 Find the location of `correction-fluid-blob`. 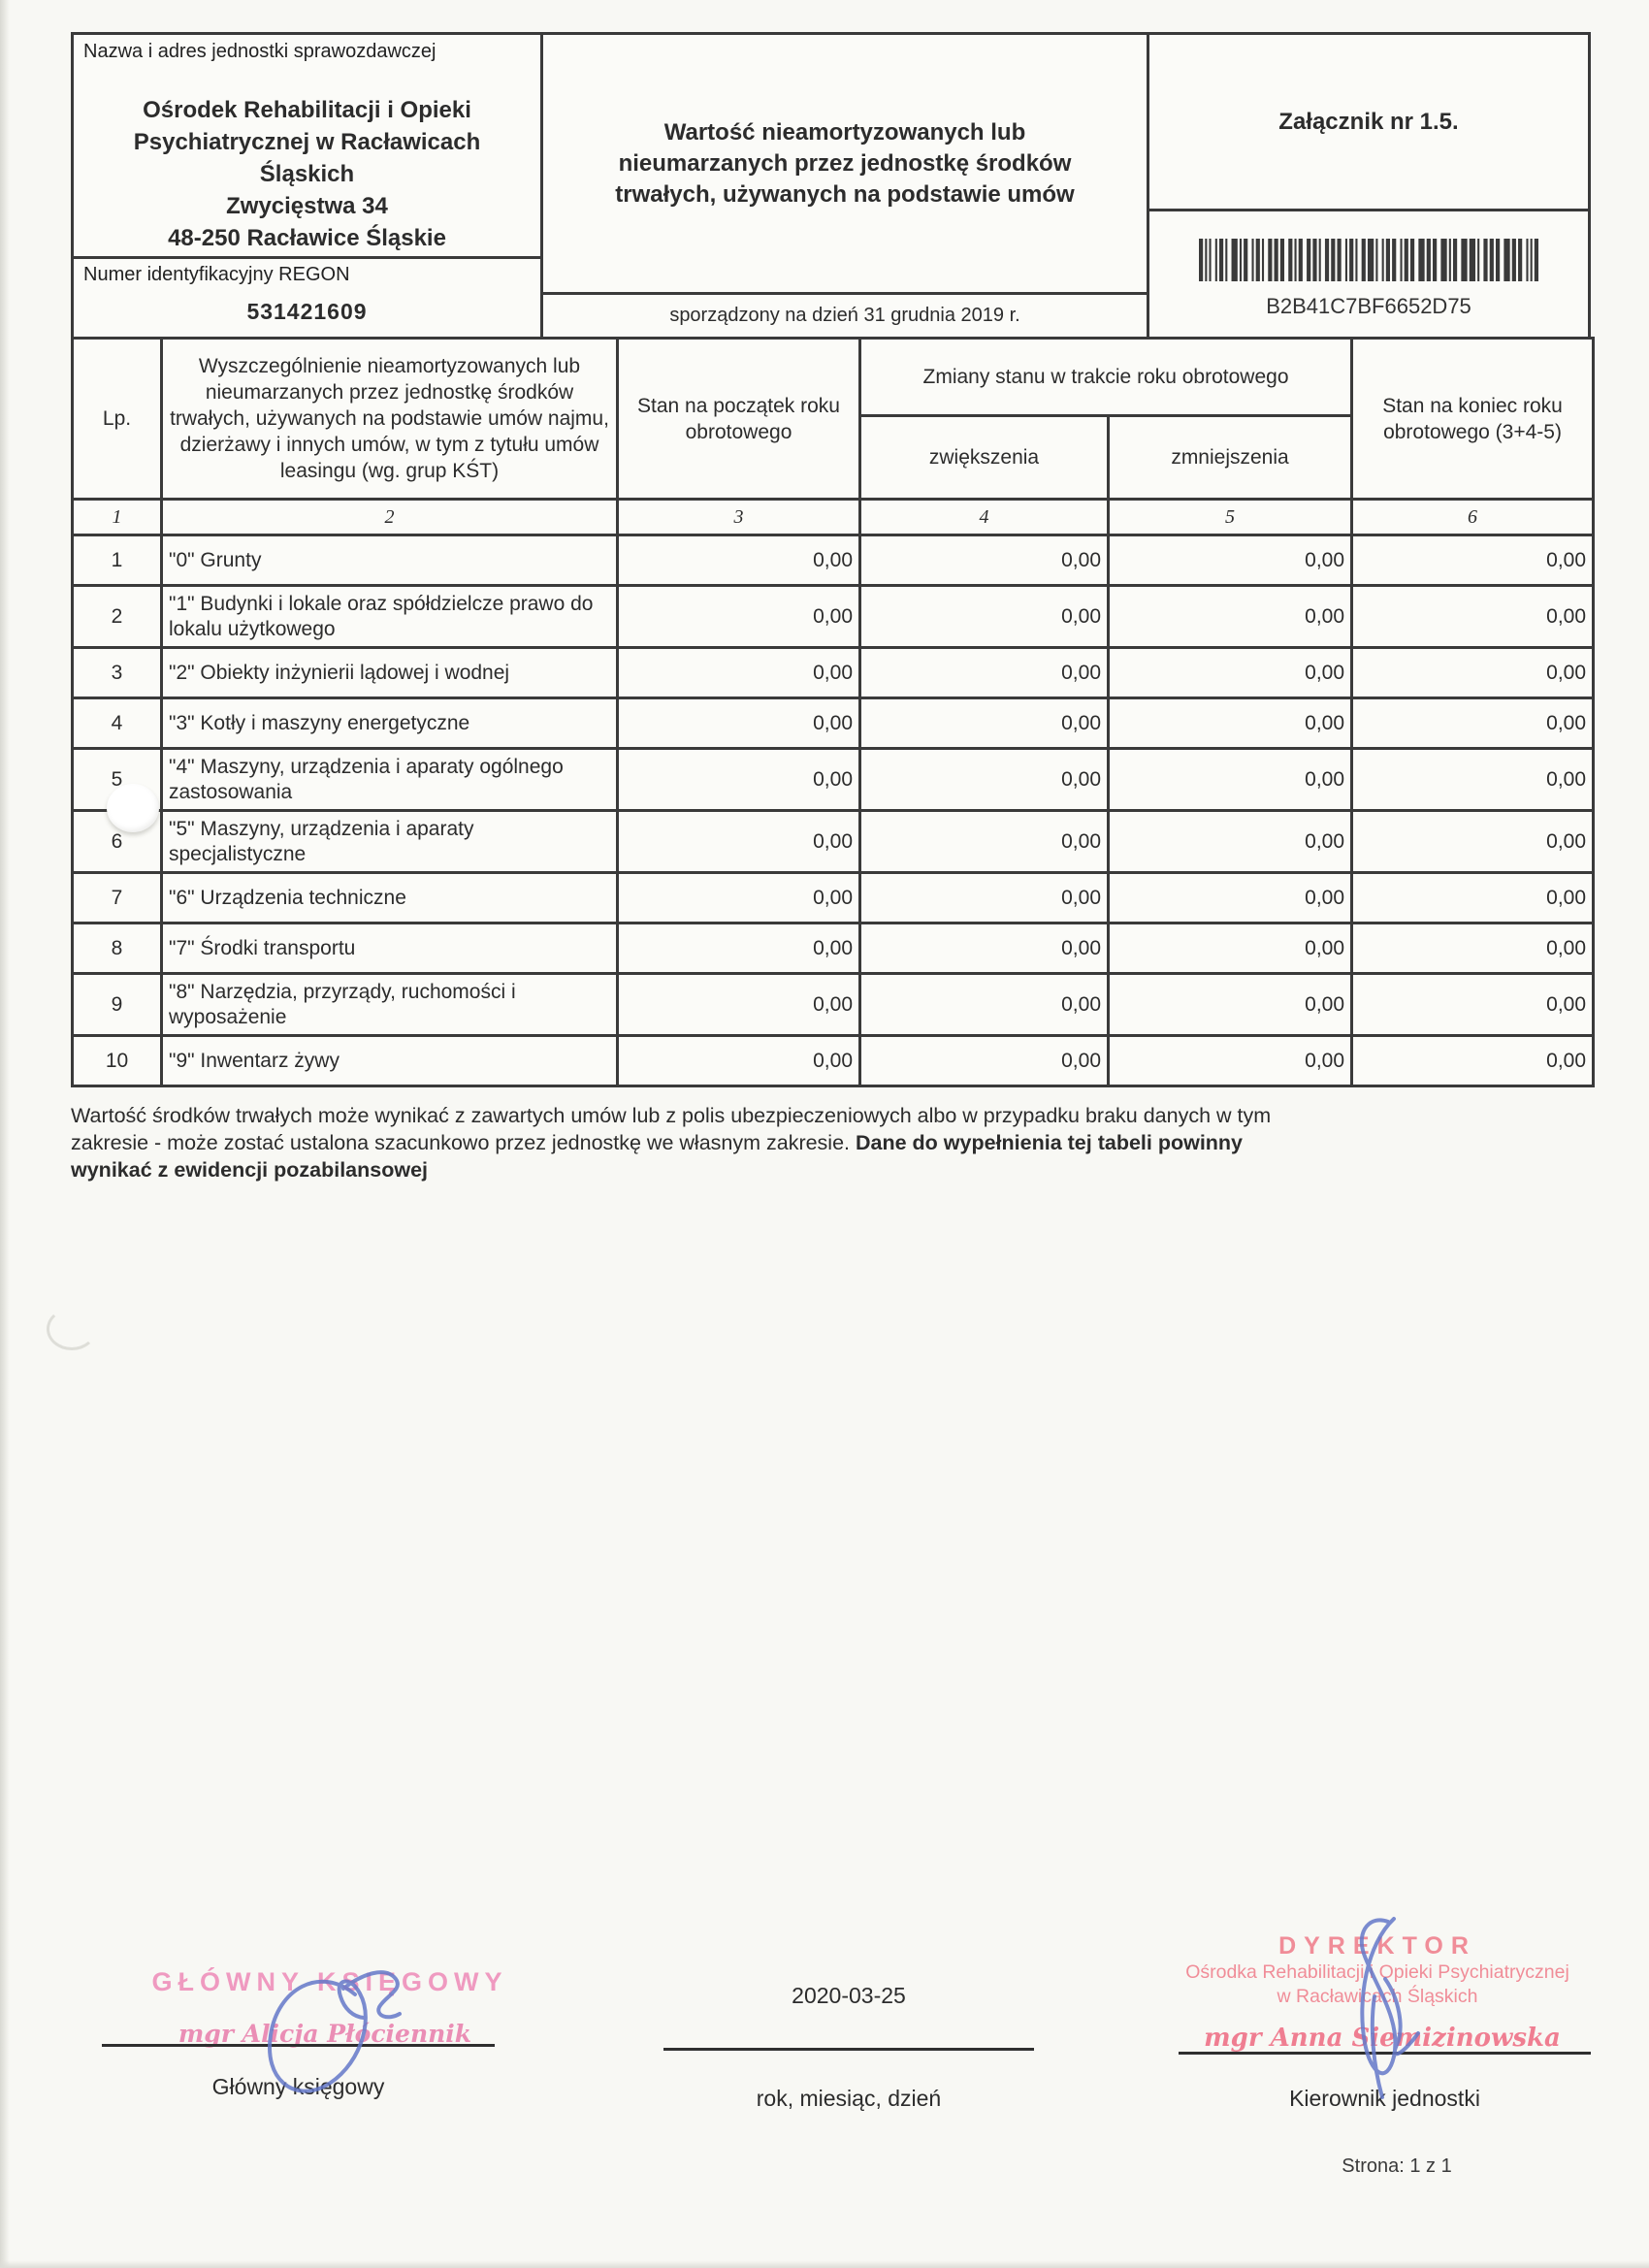

correction-fluid-blob is located at coordinates (133, 808).